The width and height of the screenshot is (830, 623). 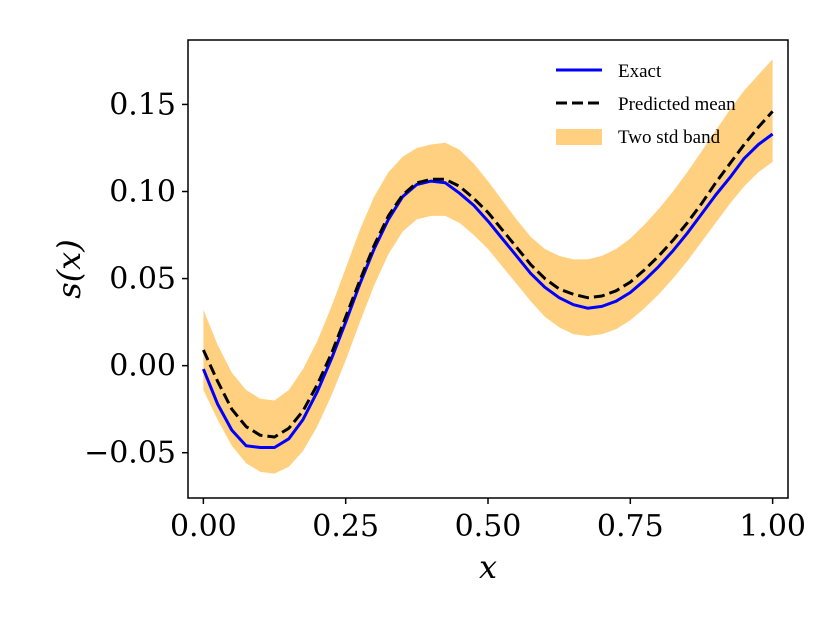 I want to click on x-axis-label: x, so click(x=488, y=567).